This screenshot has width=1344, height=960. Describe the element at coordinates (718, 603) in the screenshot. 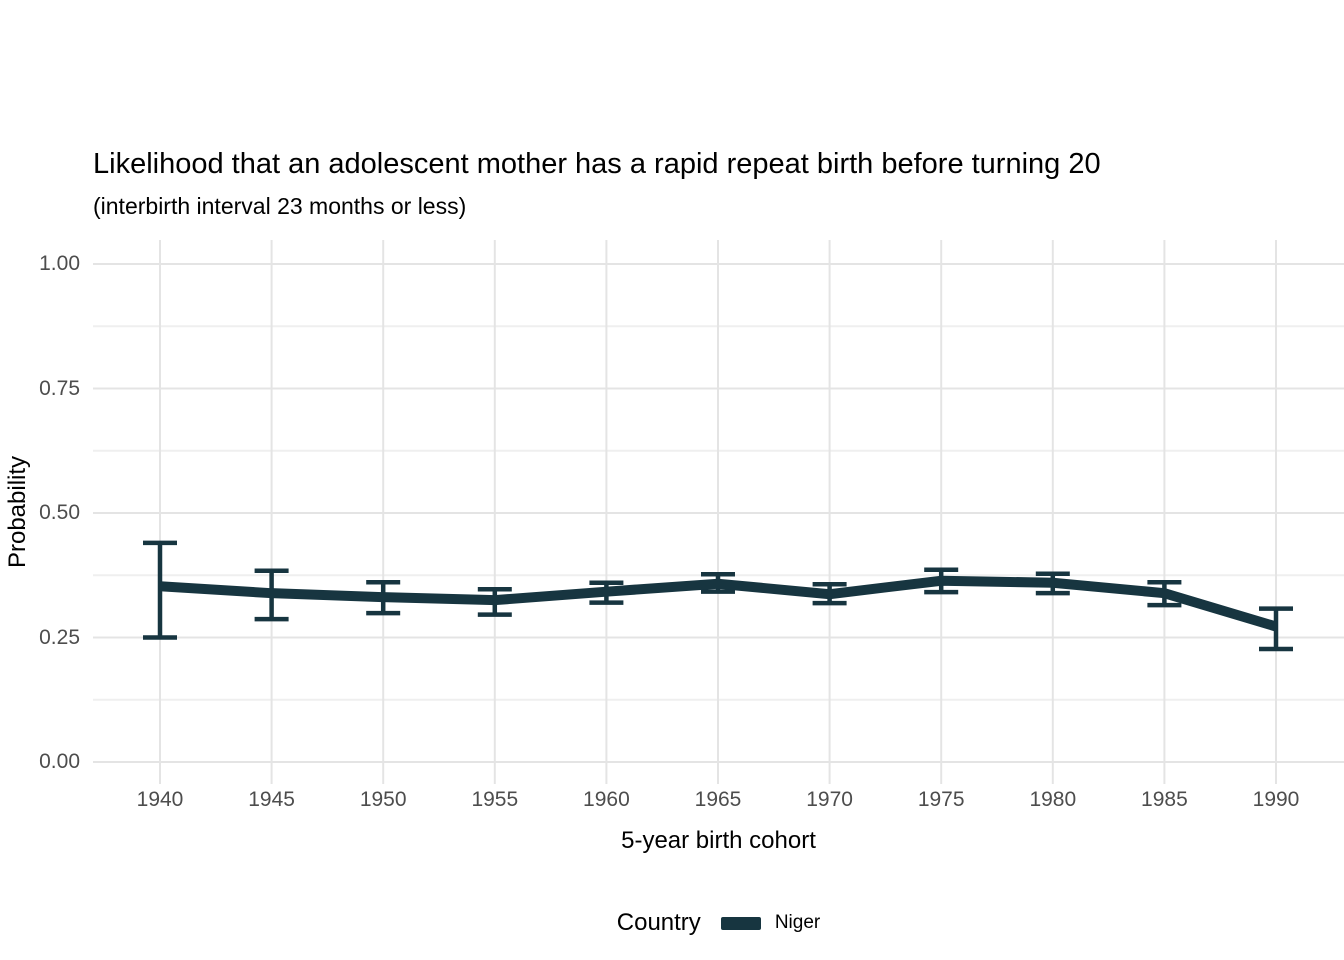

I see `niger-line` at that location.